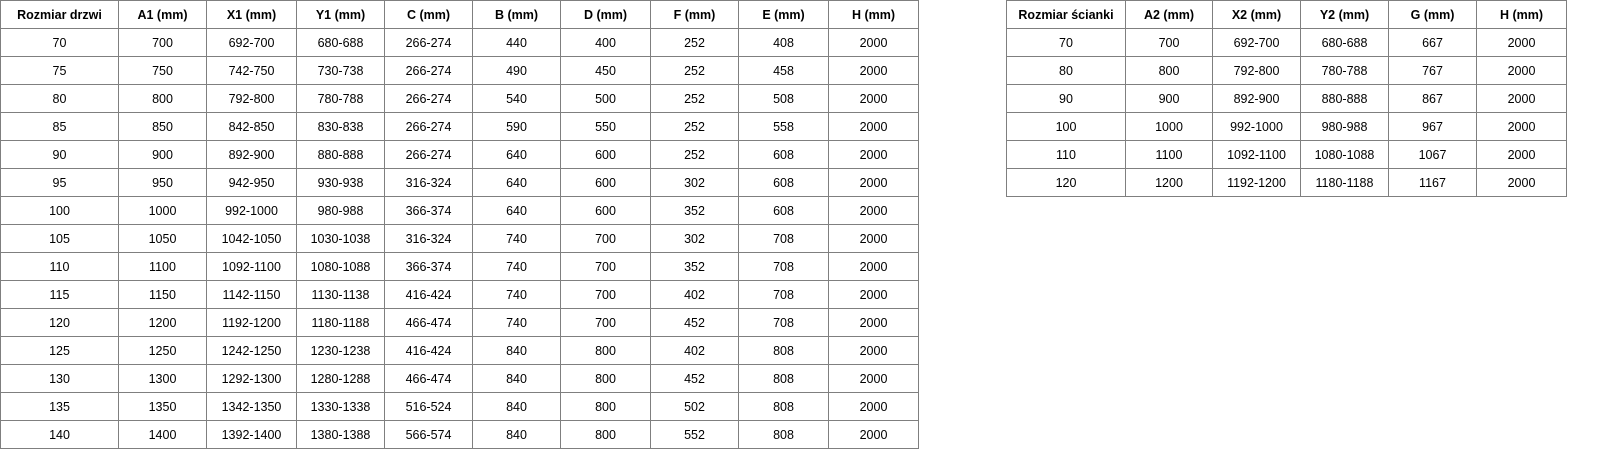 The image size is (1600, 460). What do you see at coordinates (1344, 14) in the screenshot?
I see `column-header: Y2 (mm)` at bounding box center [1344, 14].